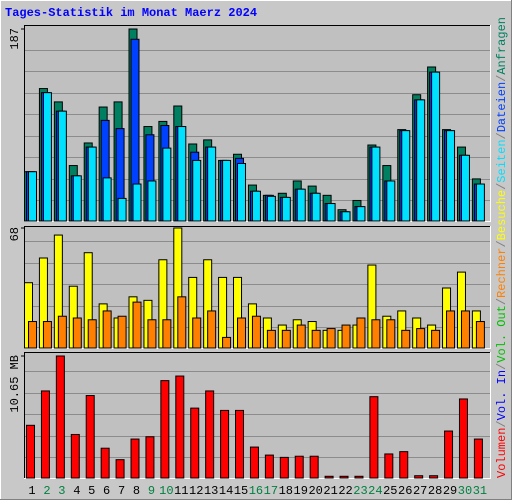 The width and height of the screenshot is (512, 500). Describe the element at coordinates (76, 491) in the screenshot. I see `x-tick-label: 4` at that location.